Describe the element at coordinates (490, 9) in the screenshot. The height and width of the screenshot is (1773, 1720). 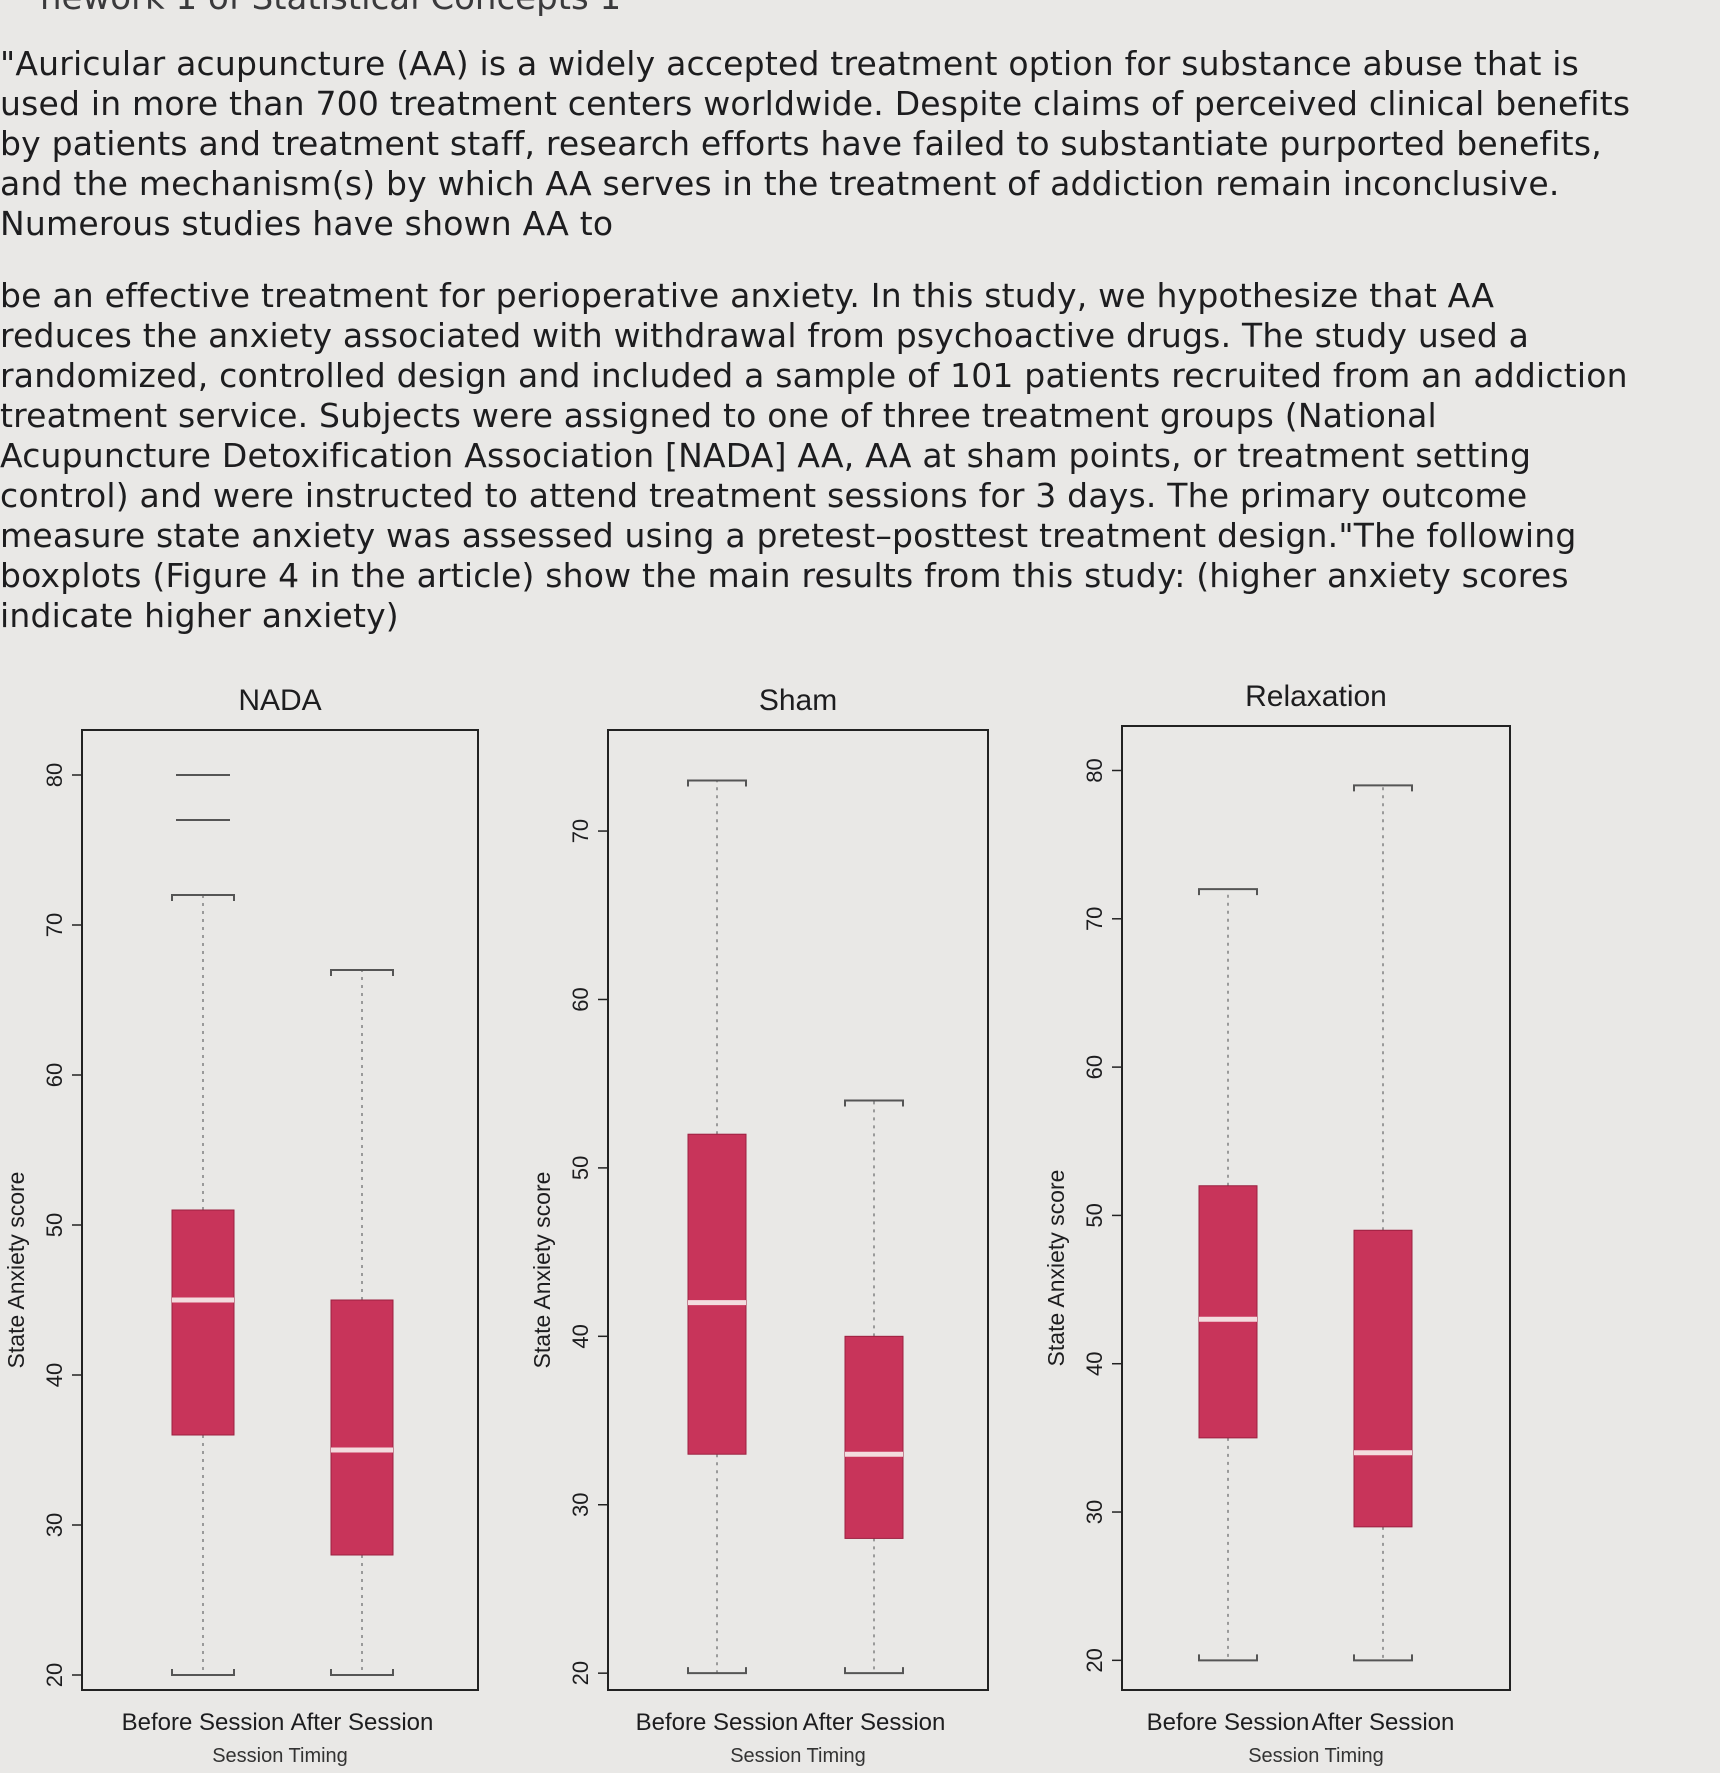
I see `page-header-fragment: nework 1 of Statistical Concepts 1` at that location.